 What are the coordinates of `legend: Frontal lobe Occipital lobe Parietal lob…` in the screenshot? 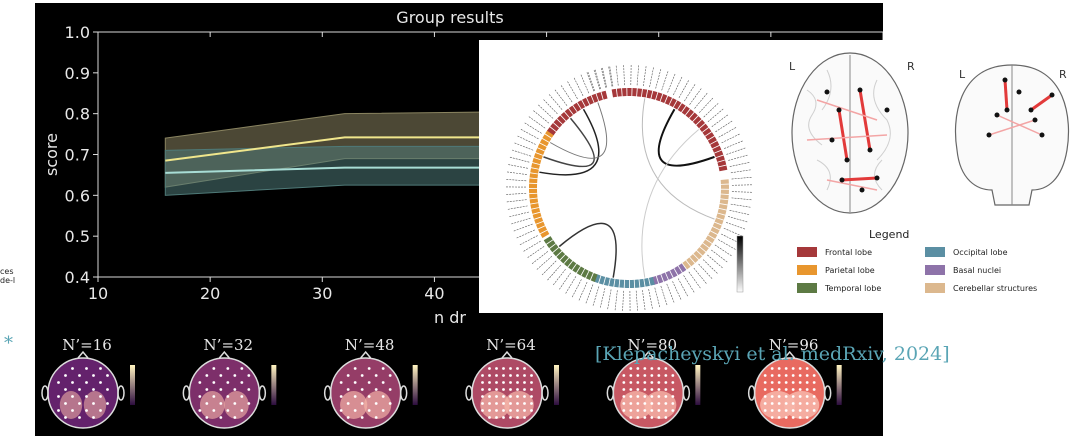 It's located at (942, 270).